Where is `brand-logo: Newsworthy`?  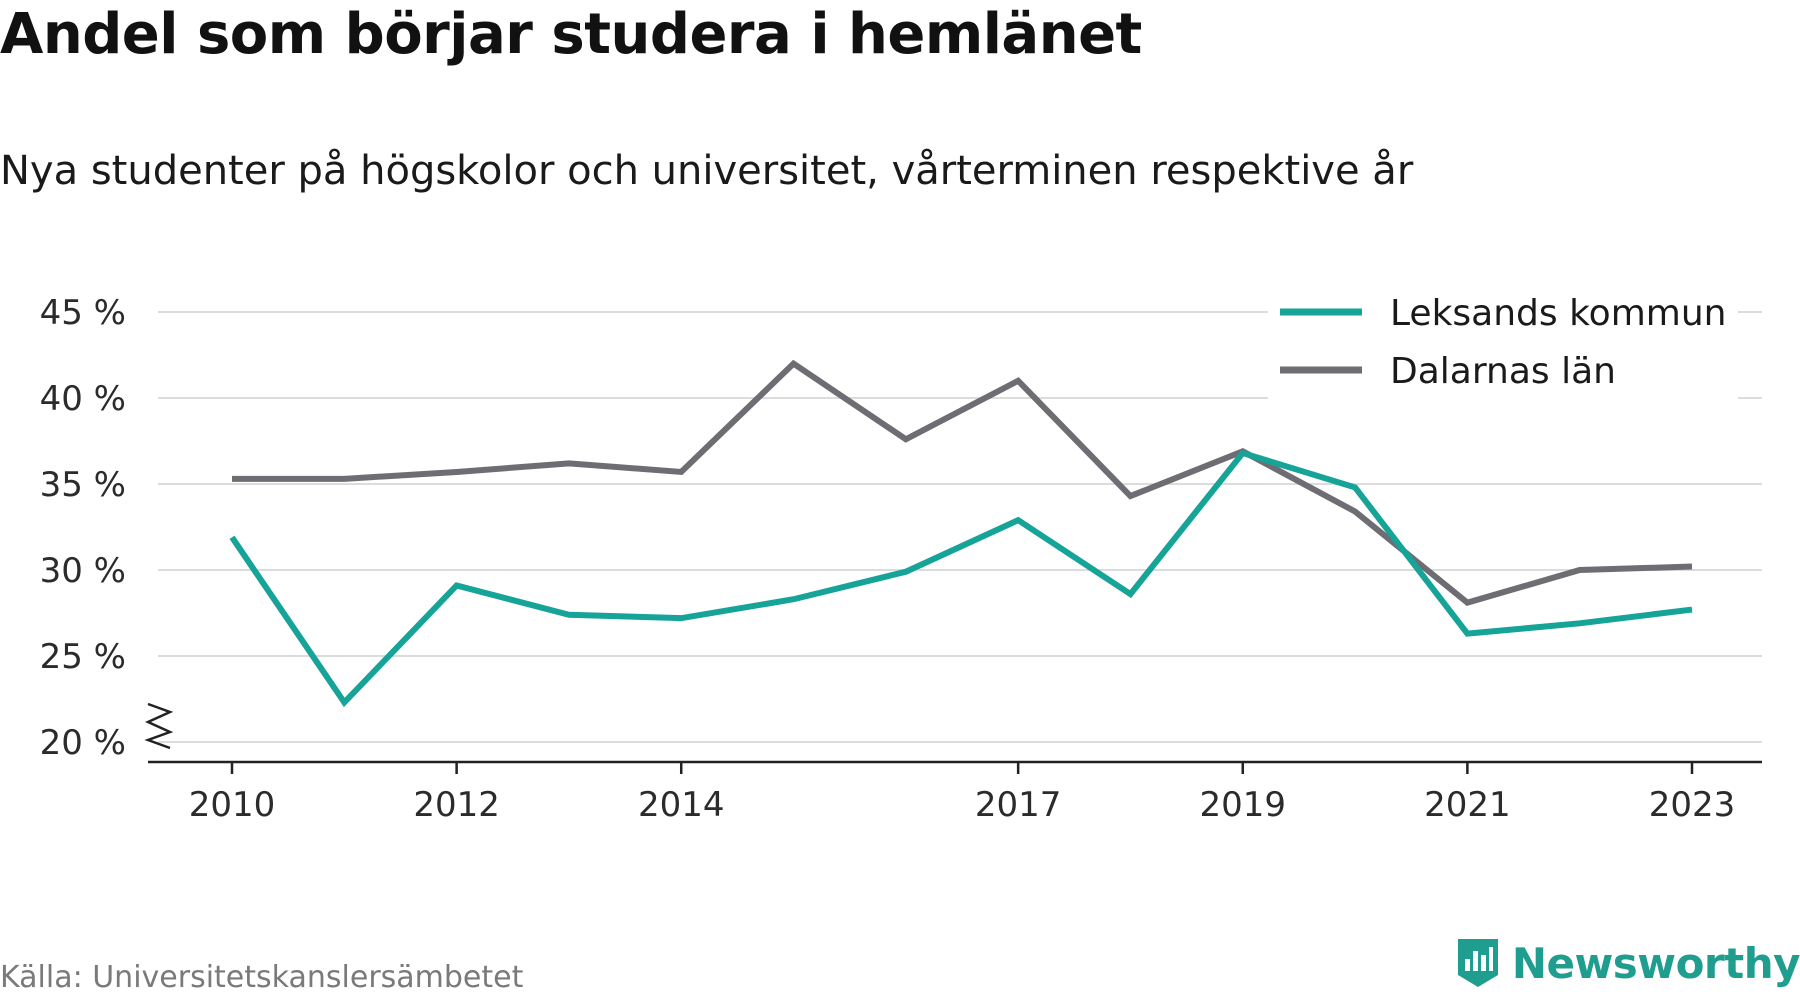 brand-logo: Newsworthy is located at coordinates (1627, 963).